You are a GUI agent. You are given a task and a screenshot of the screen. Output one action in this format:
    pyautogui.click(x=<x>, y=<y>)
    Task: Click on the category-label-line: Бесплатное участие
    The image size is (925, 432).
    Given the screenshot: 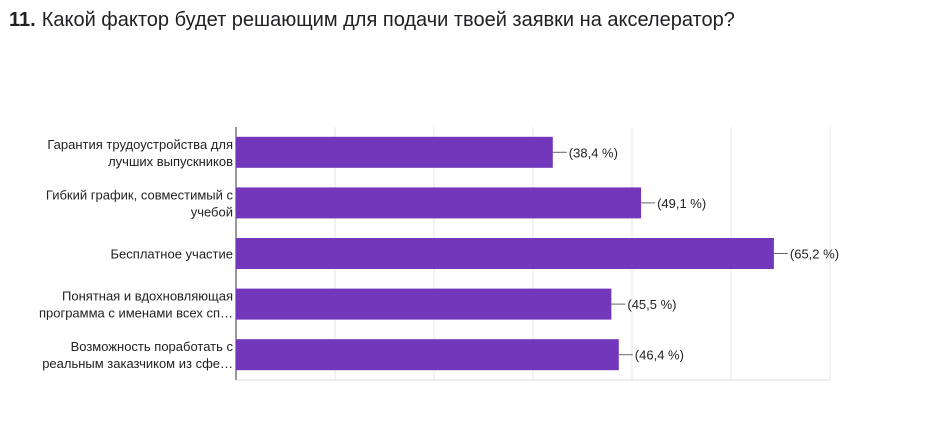 What is the action you would take?
    pyautogui.click(x=172, y=254)
    